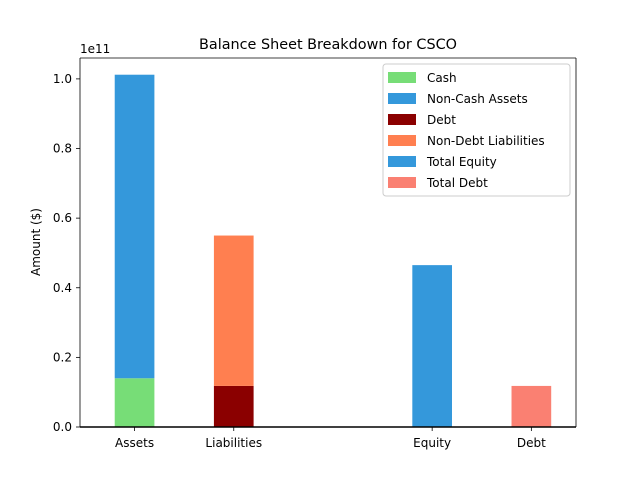 The width and height of the screenshot is (640, 484). I want to click on y-tick-label: 0.0, so click(62, 427).